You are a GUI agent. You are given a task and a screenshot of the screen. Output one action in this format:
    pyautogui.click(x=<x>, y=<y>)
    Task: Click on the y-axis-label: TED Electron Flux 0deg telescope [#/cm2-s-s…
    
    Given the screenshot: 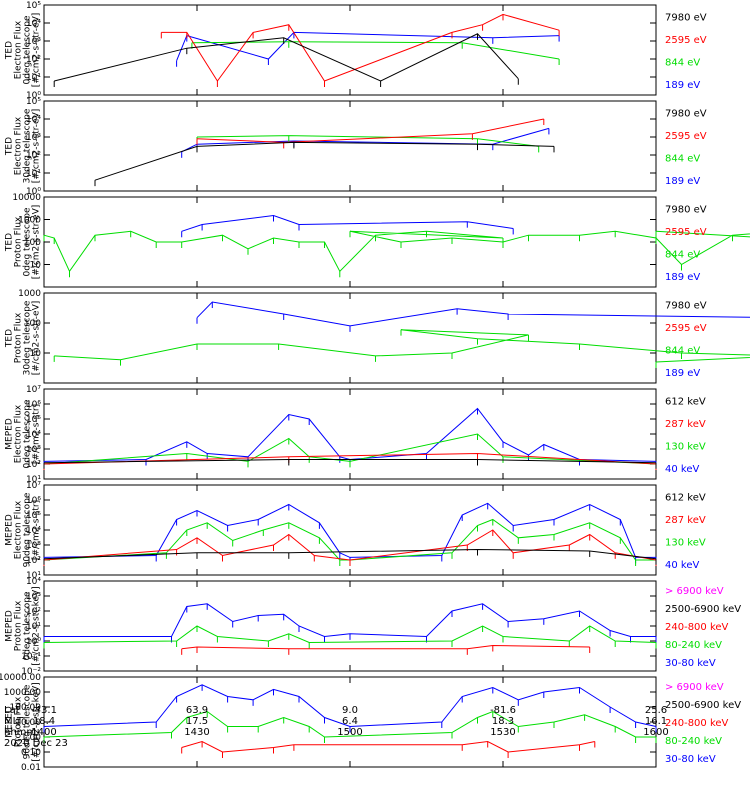 What is the action you would take?
    pyautogui.click(x=23, y=50)
    